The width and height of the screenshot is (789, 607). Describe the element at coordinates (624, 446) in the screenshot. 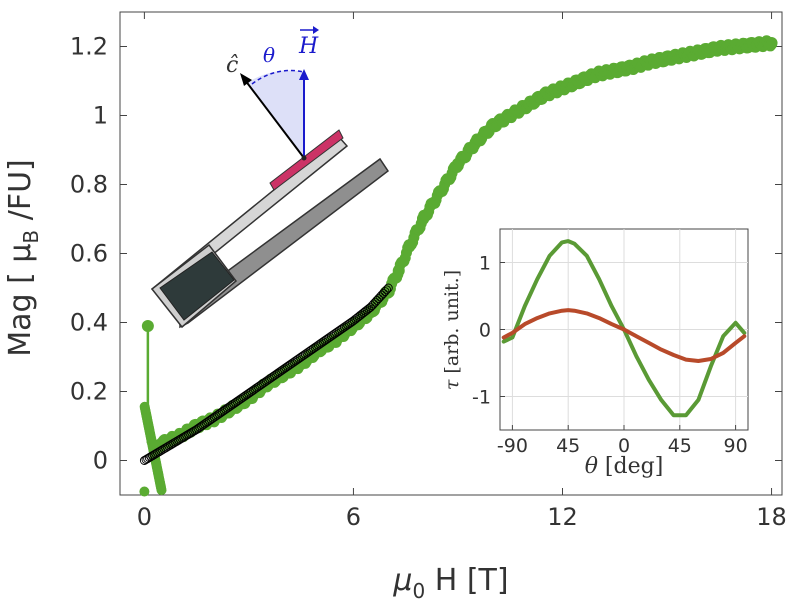

I see `inset-x-tick-label: 0` at that location.